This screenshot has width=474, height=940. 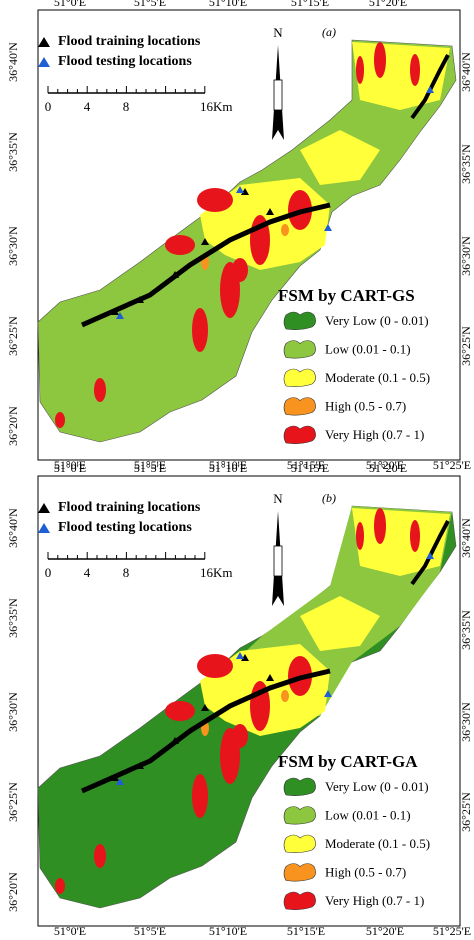 What do you see at coordinates (466, 722) in the screenshot?
I see `right-tick-label: 36°30'N` at bounding box center [466, 722].